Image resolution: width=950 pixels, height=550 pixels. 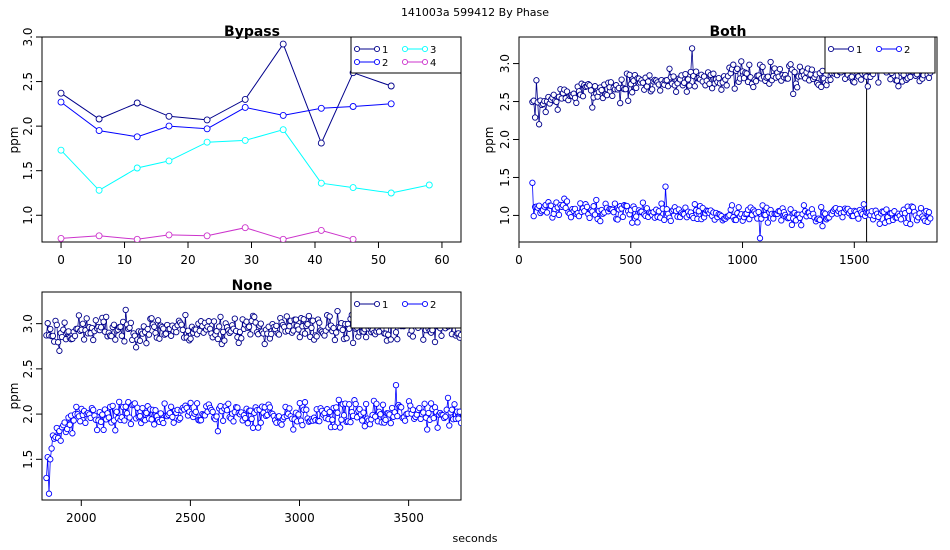 What do you see at coordinates (475, 538) in the screenshot?
I see `x-axis-label: seconds` at bounding box center [475, 538].